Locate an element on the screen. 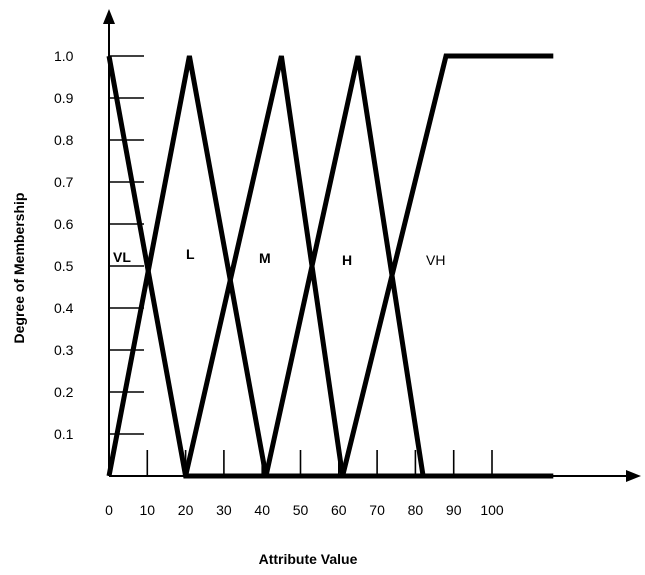 The height and width of the screenshot is (575, 645). x-tick-label: 30 is located at coordinates (224, 510).